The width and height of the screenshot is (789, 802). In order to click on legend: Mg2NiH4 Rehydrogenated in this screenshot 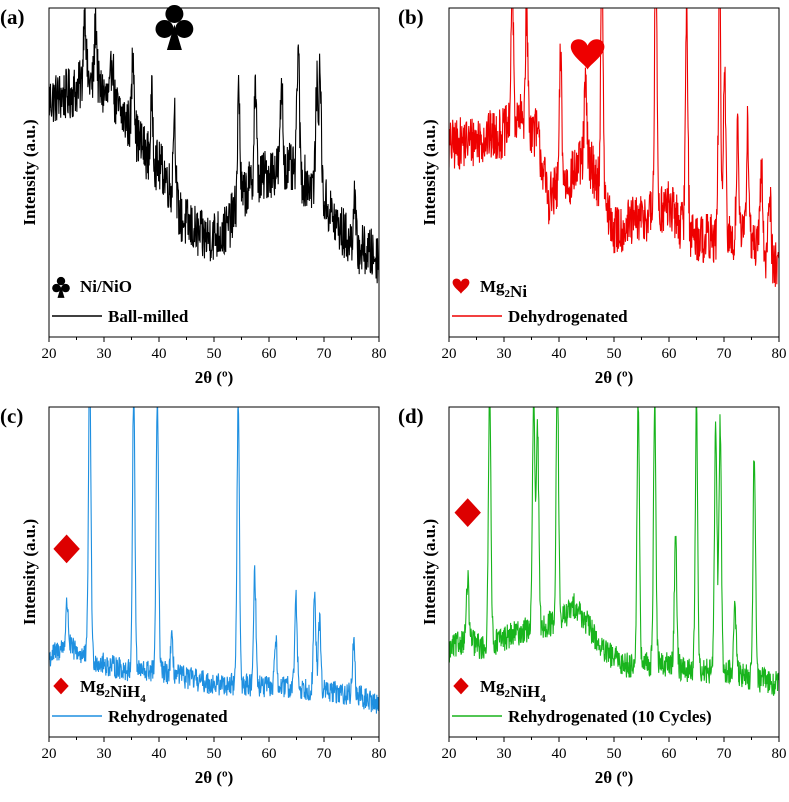, I will do `click(140, 701)`.